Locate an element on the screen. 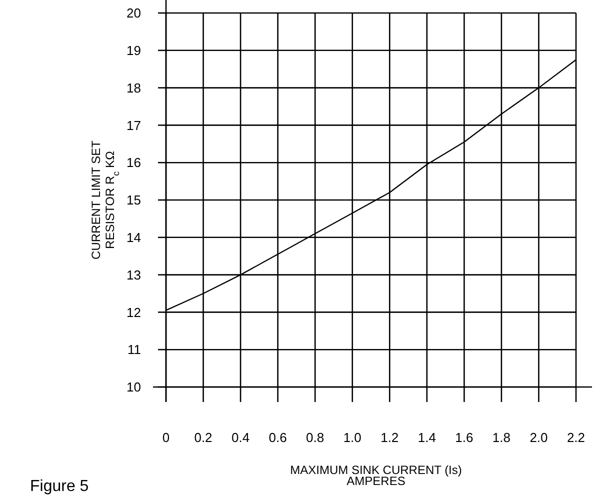 The width and height of the screenshot is (597, 499). x-tick-label: 1.8 is located at coordinates (501, 437).